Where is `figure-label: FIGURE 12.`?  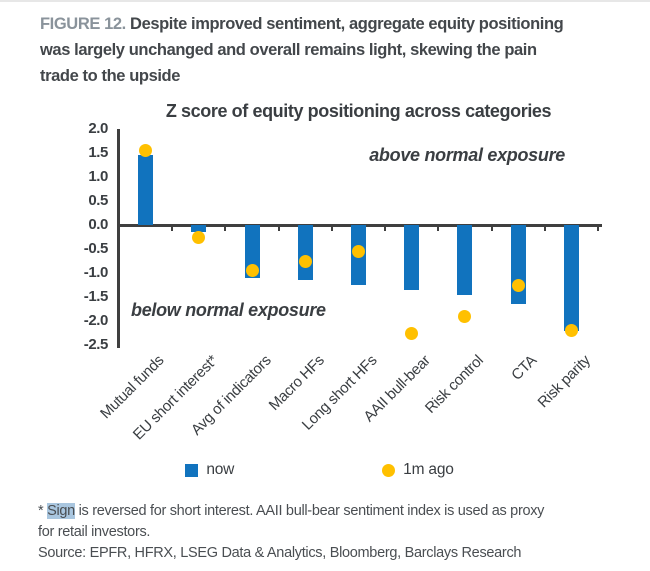
figure-label: FIGURE 12. is located at coordinates (83, 24).